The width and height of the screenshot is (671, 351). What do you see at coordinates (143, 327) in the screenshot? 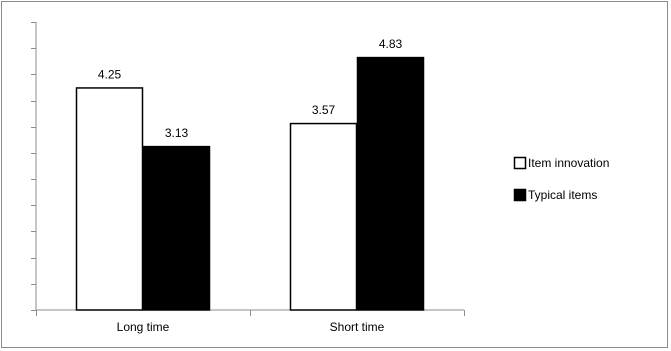
I see `x-tick-label: Long time` at bounding box center [143, 327].